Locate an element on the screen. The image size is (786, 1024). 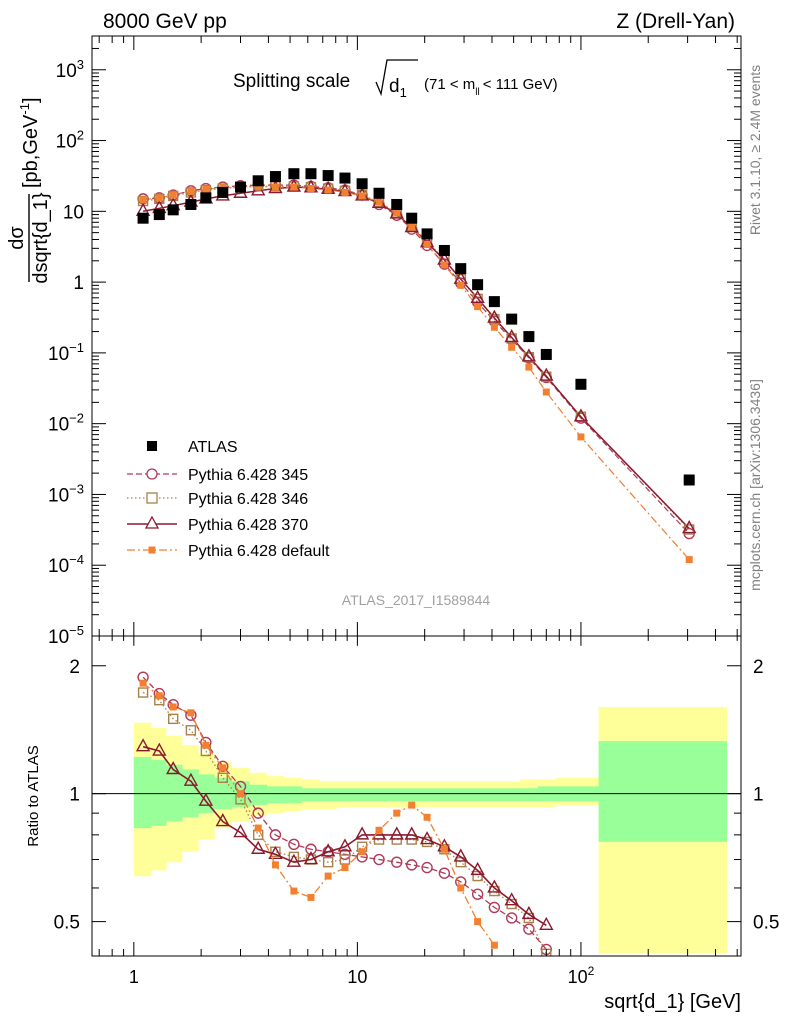
x-tick-label: 102 is located at coordinates (581, 975).